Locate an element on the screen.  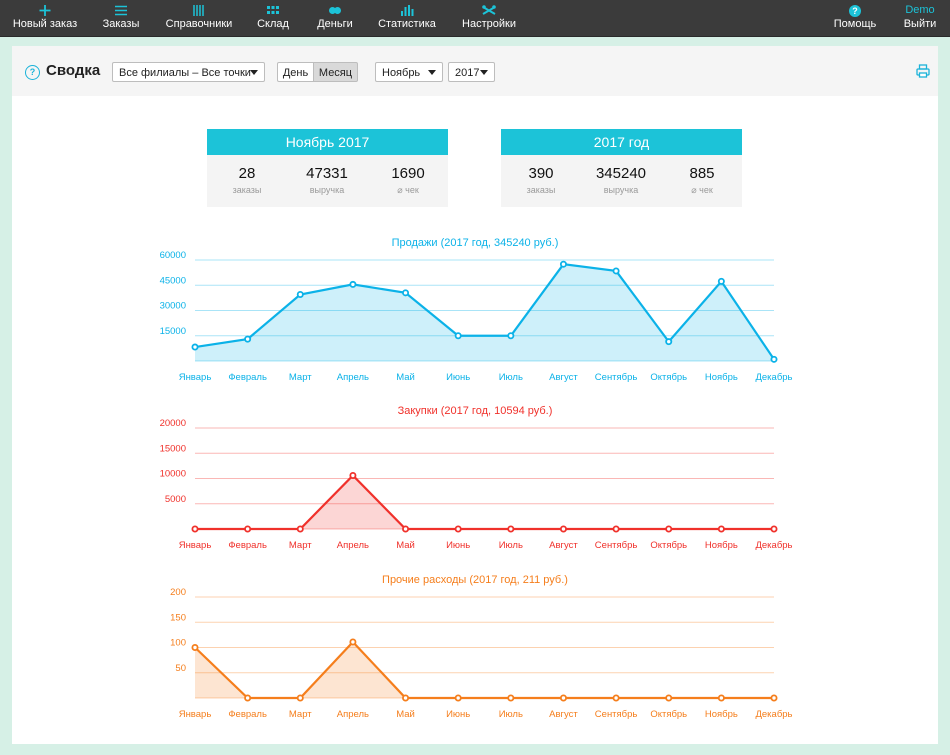
stat-value: 1690 is located at coordinates (408, 173).